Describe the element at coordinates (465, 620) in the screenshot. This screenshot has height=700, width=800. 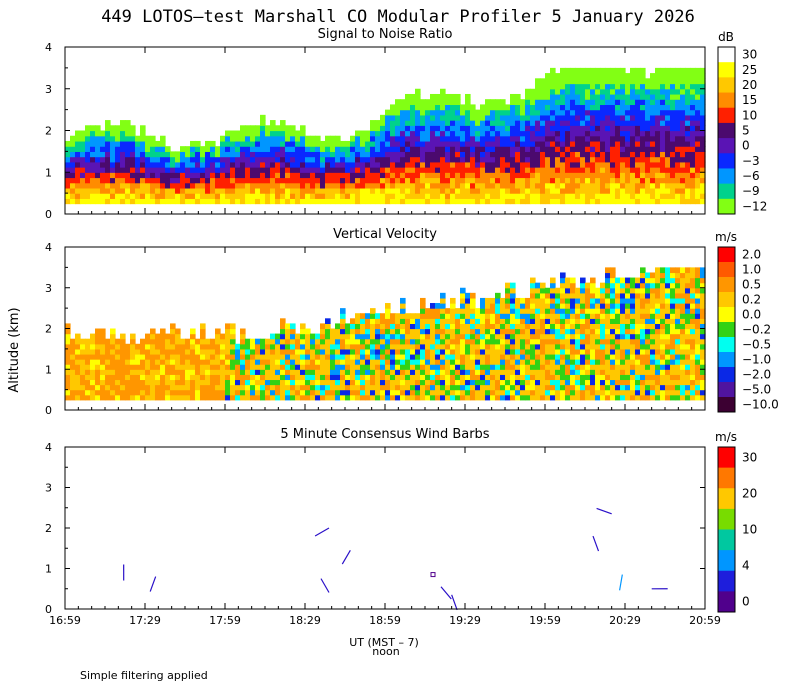
I see `x-tick-label: 19:29` at that location.